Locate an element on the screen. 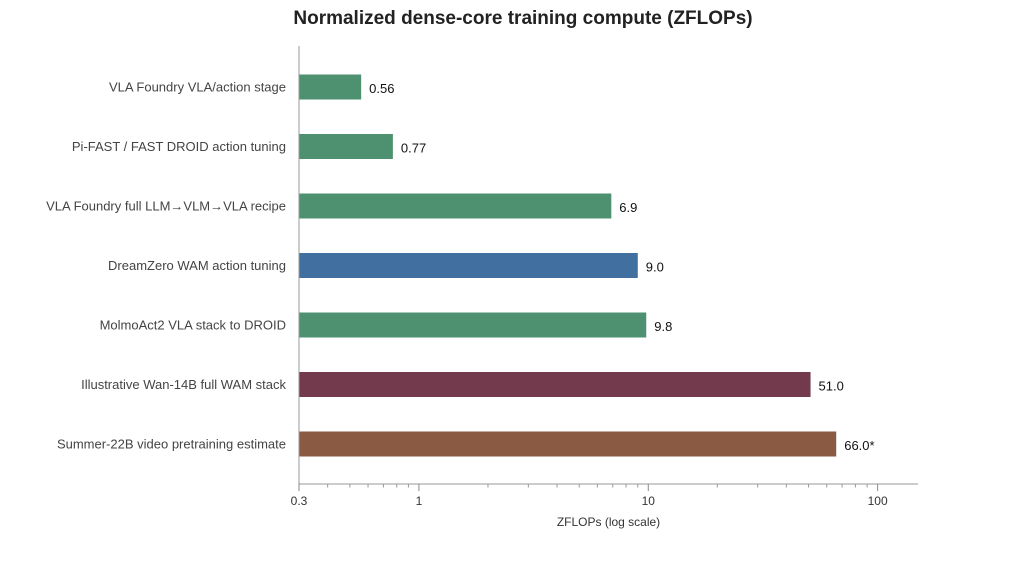 Image resolution: width=1028 pixels, height=565 pixels. value-label-6: 51.0 is located at coordinates (831, 386).